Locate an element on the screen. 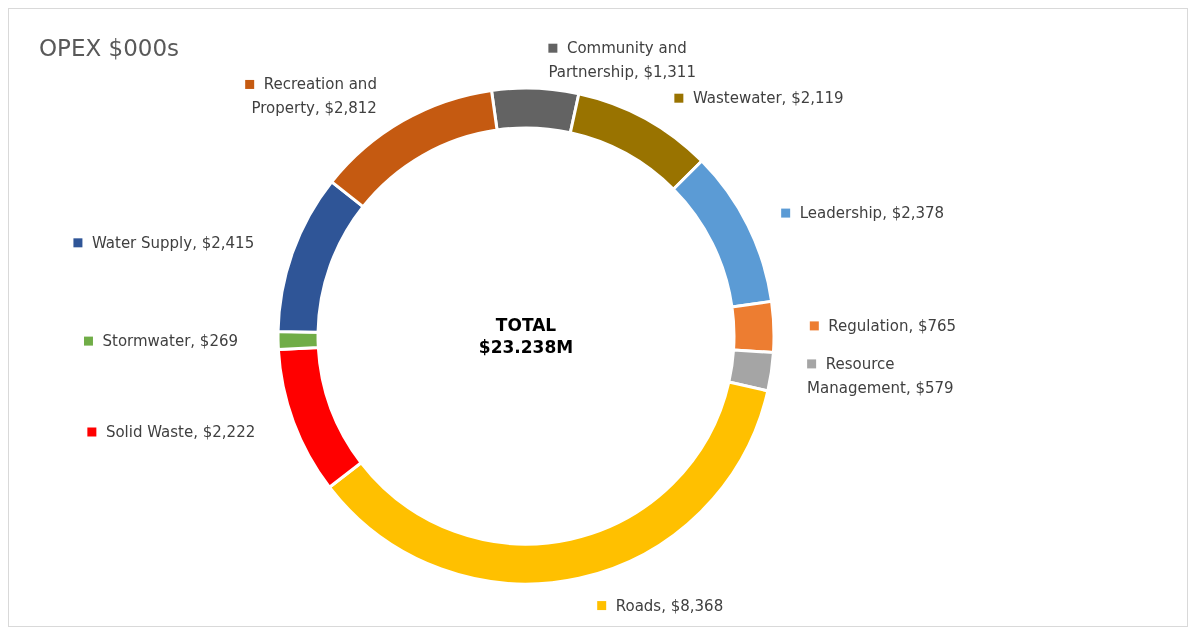  legend-label: Stormwater, $269 is located at coordinates (165, 341).